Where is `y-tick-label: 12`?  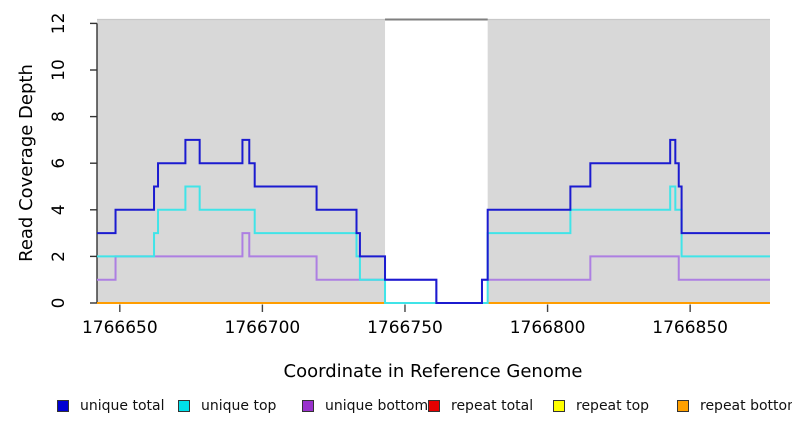
y-tick-label: 12 is located at coordinates (59, 24).